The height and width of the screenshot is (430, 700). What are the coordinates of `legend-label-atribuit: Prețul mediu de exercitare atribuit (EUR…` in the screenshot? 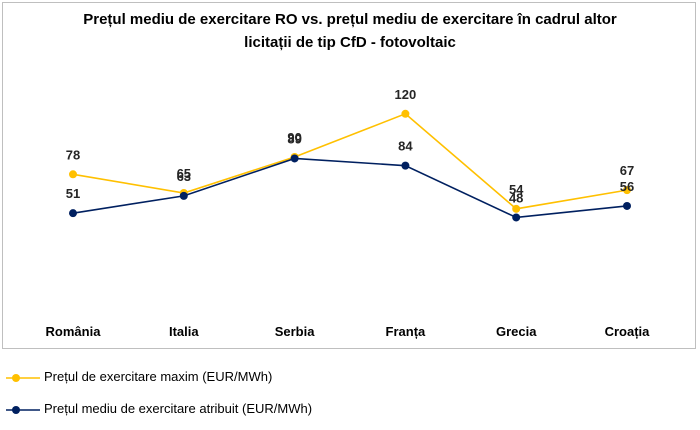 It's located at (178, 408).